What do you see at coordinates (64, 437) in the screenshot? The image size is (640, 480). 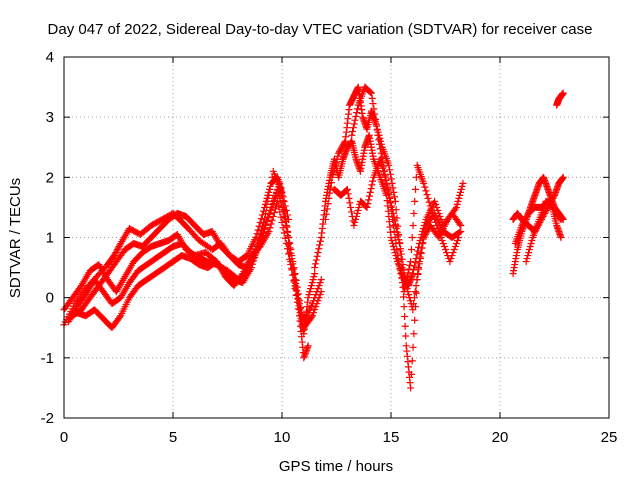 I see `x-tick-label: 0` at bounding box center [64, 437].